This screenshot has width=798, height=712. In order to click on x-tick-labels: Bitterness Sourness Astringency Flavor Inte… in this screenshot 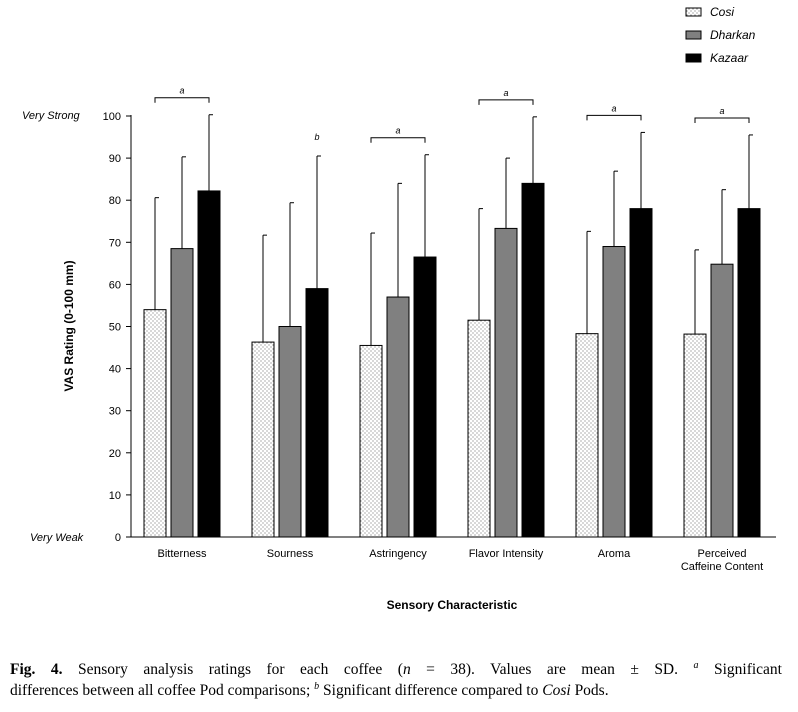, I will do `click(461, 560)`.